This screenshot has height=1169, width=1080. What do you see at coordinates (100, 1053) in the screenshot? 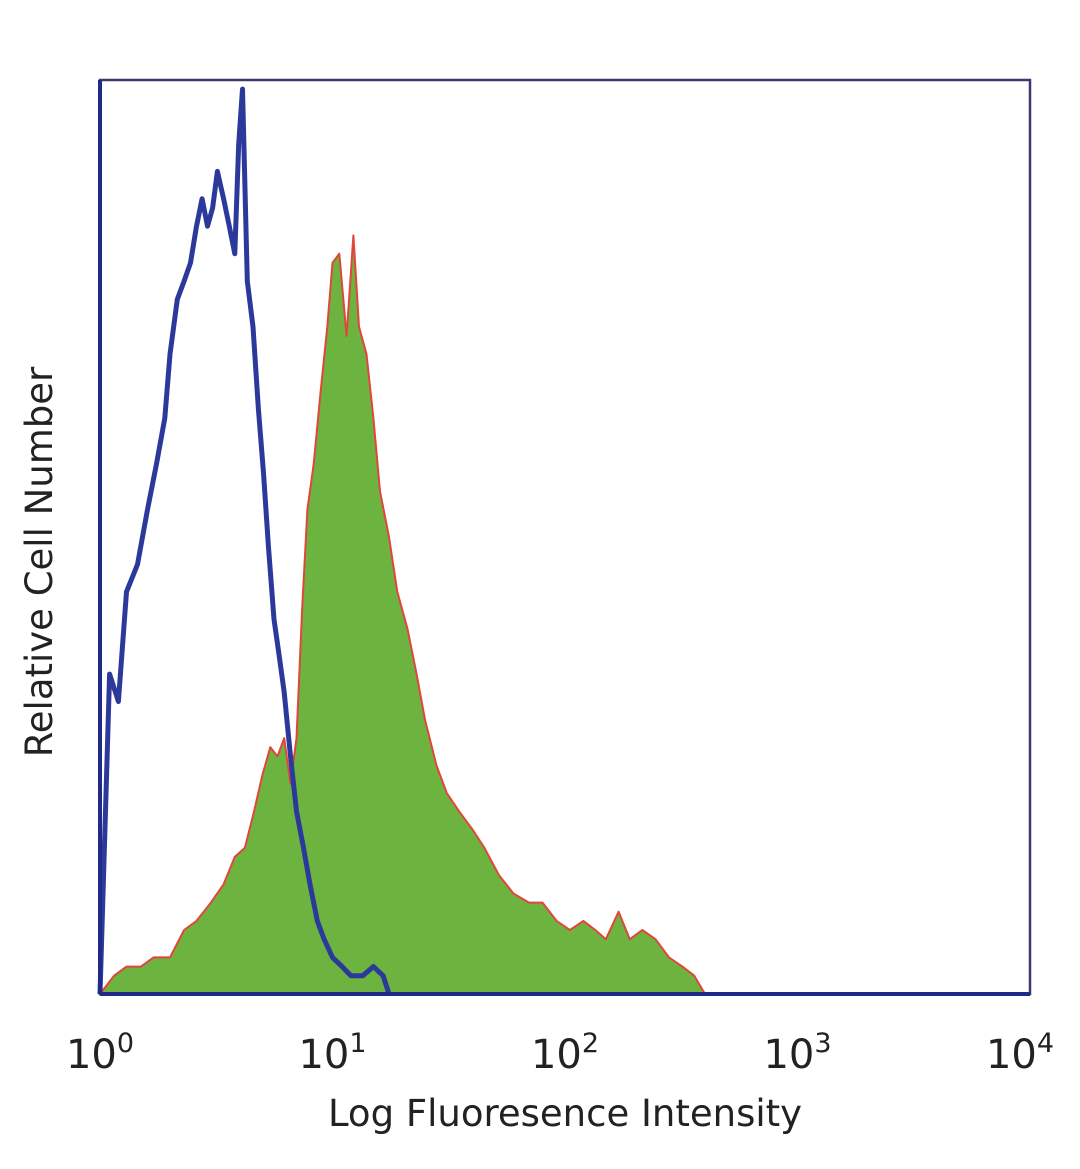
I see `x-tick-label: 100` at bounding box center [100, 1053].